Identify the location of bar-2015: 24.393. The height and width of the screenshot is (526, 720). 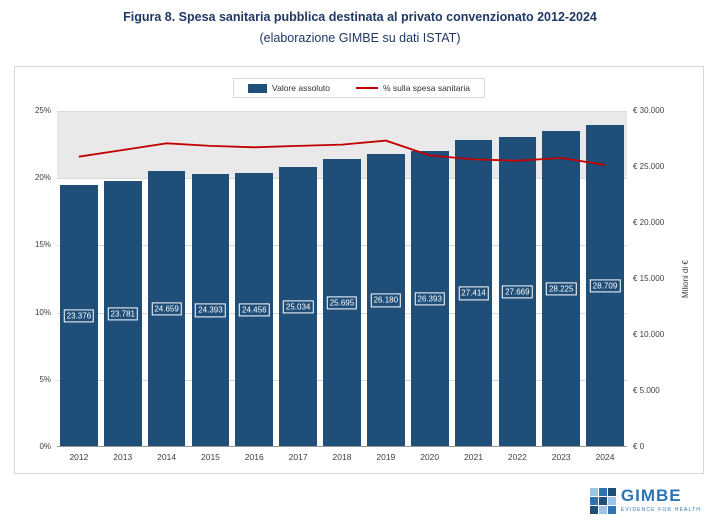
(210, 310).